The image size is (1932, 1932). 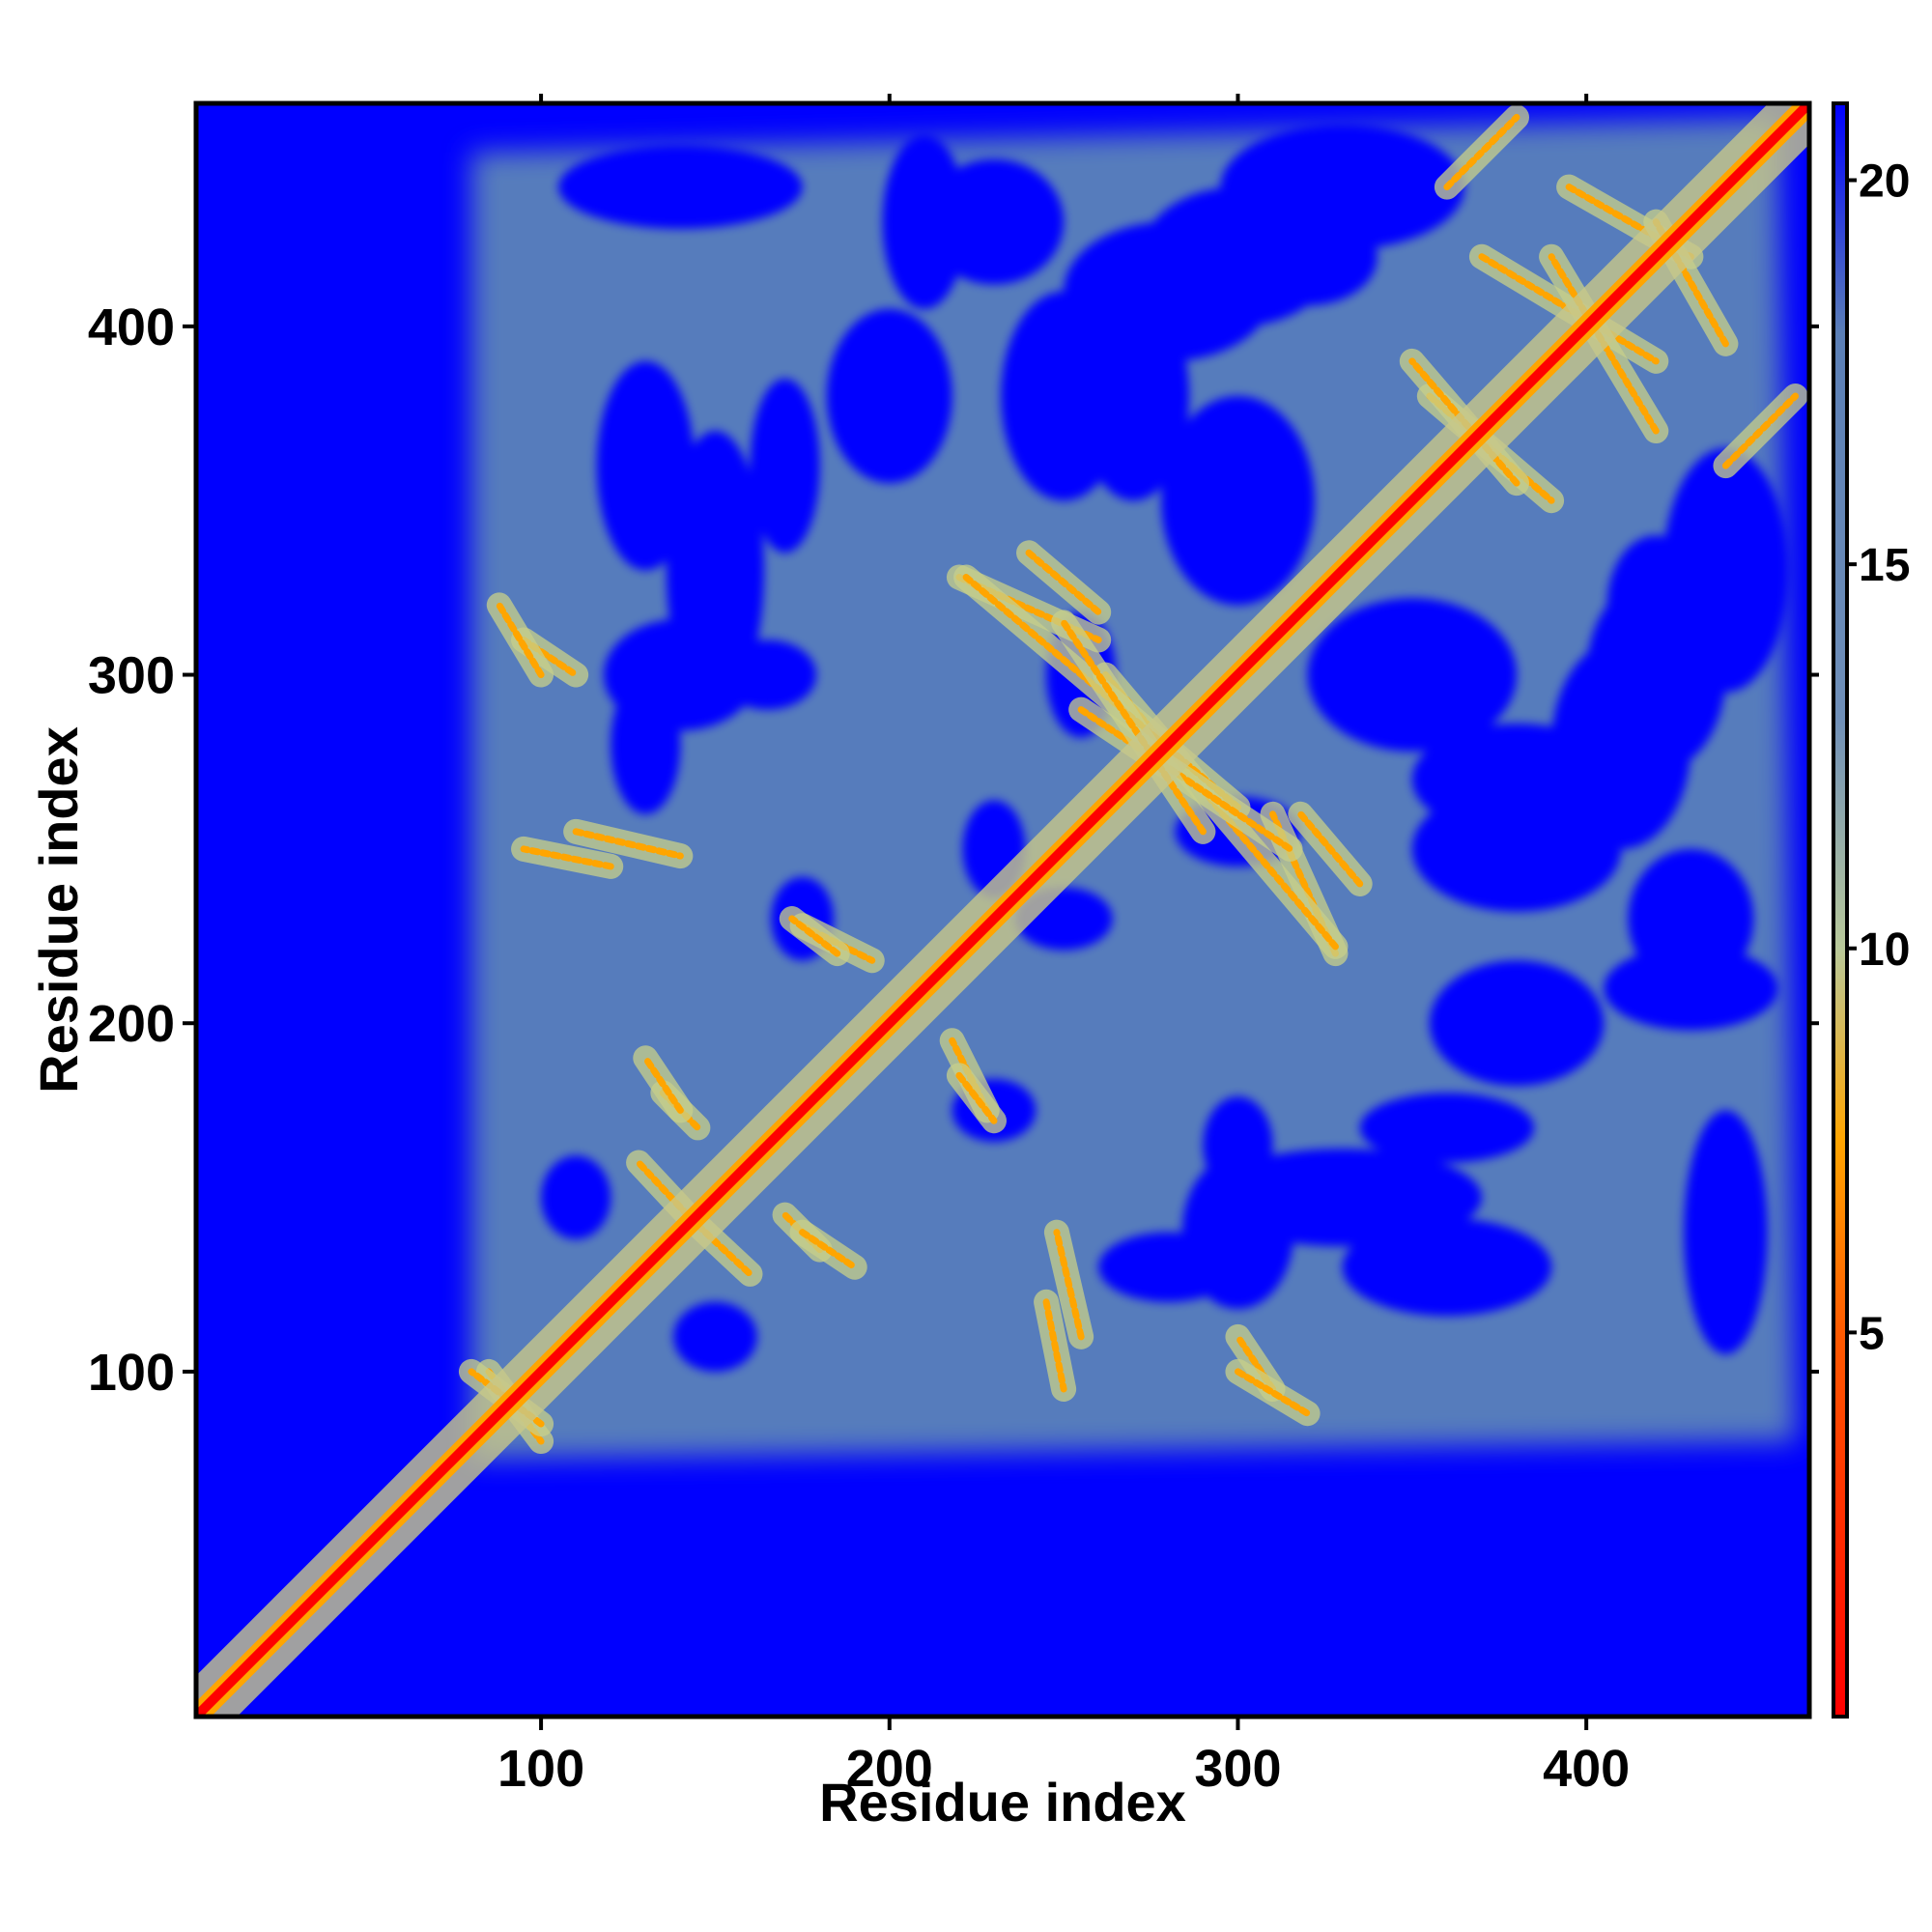 What do you see at coordinates (1872, 1333) in the screenshot?
I see `colorbar-tick-label: 5` at bounding box center [1872, 1333].